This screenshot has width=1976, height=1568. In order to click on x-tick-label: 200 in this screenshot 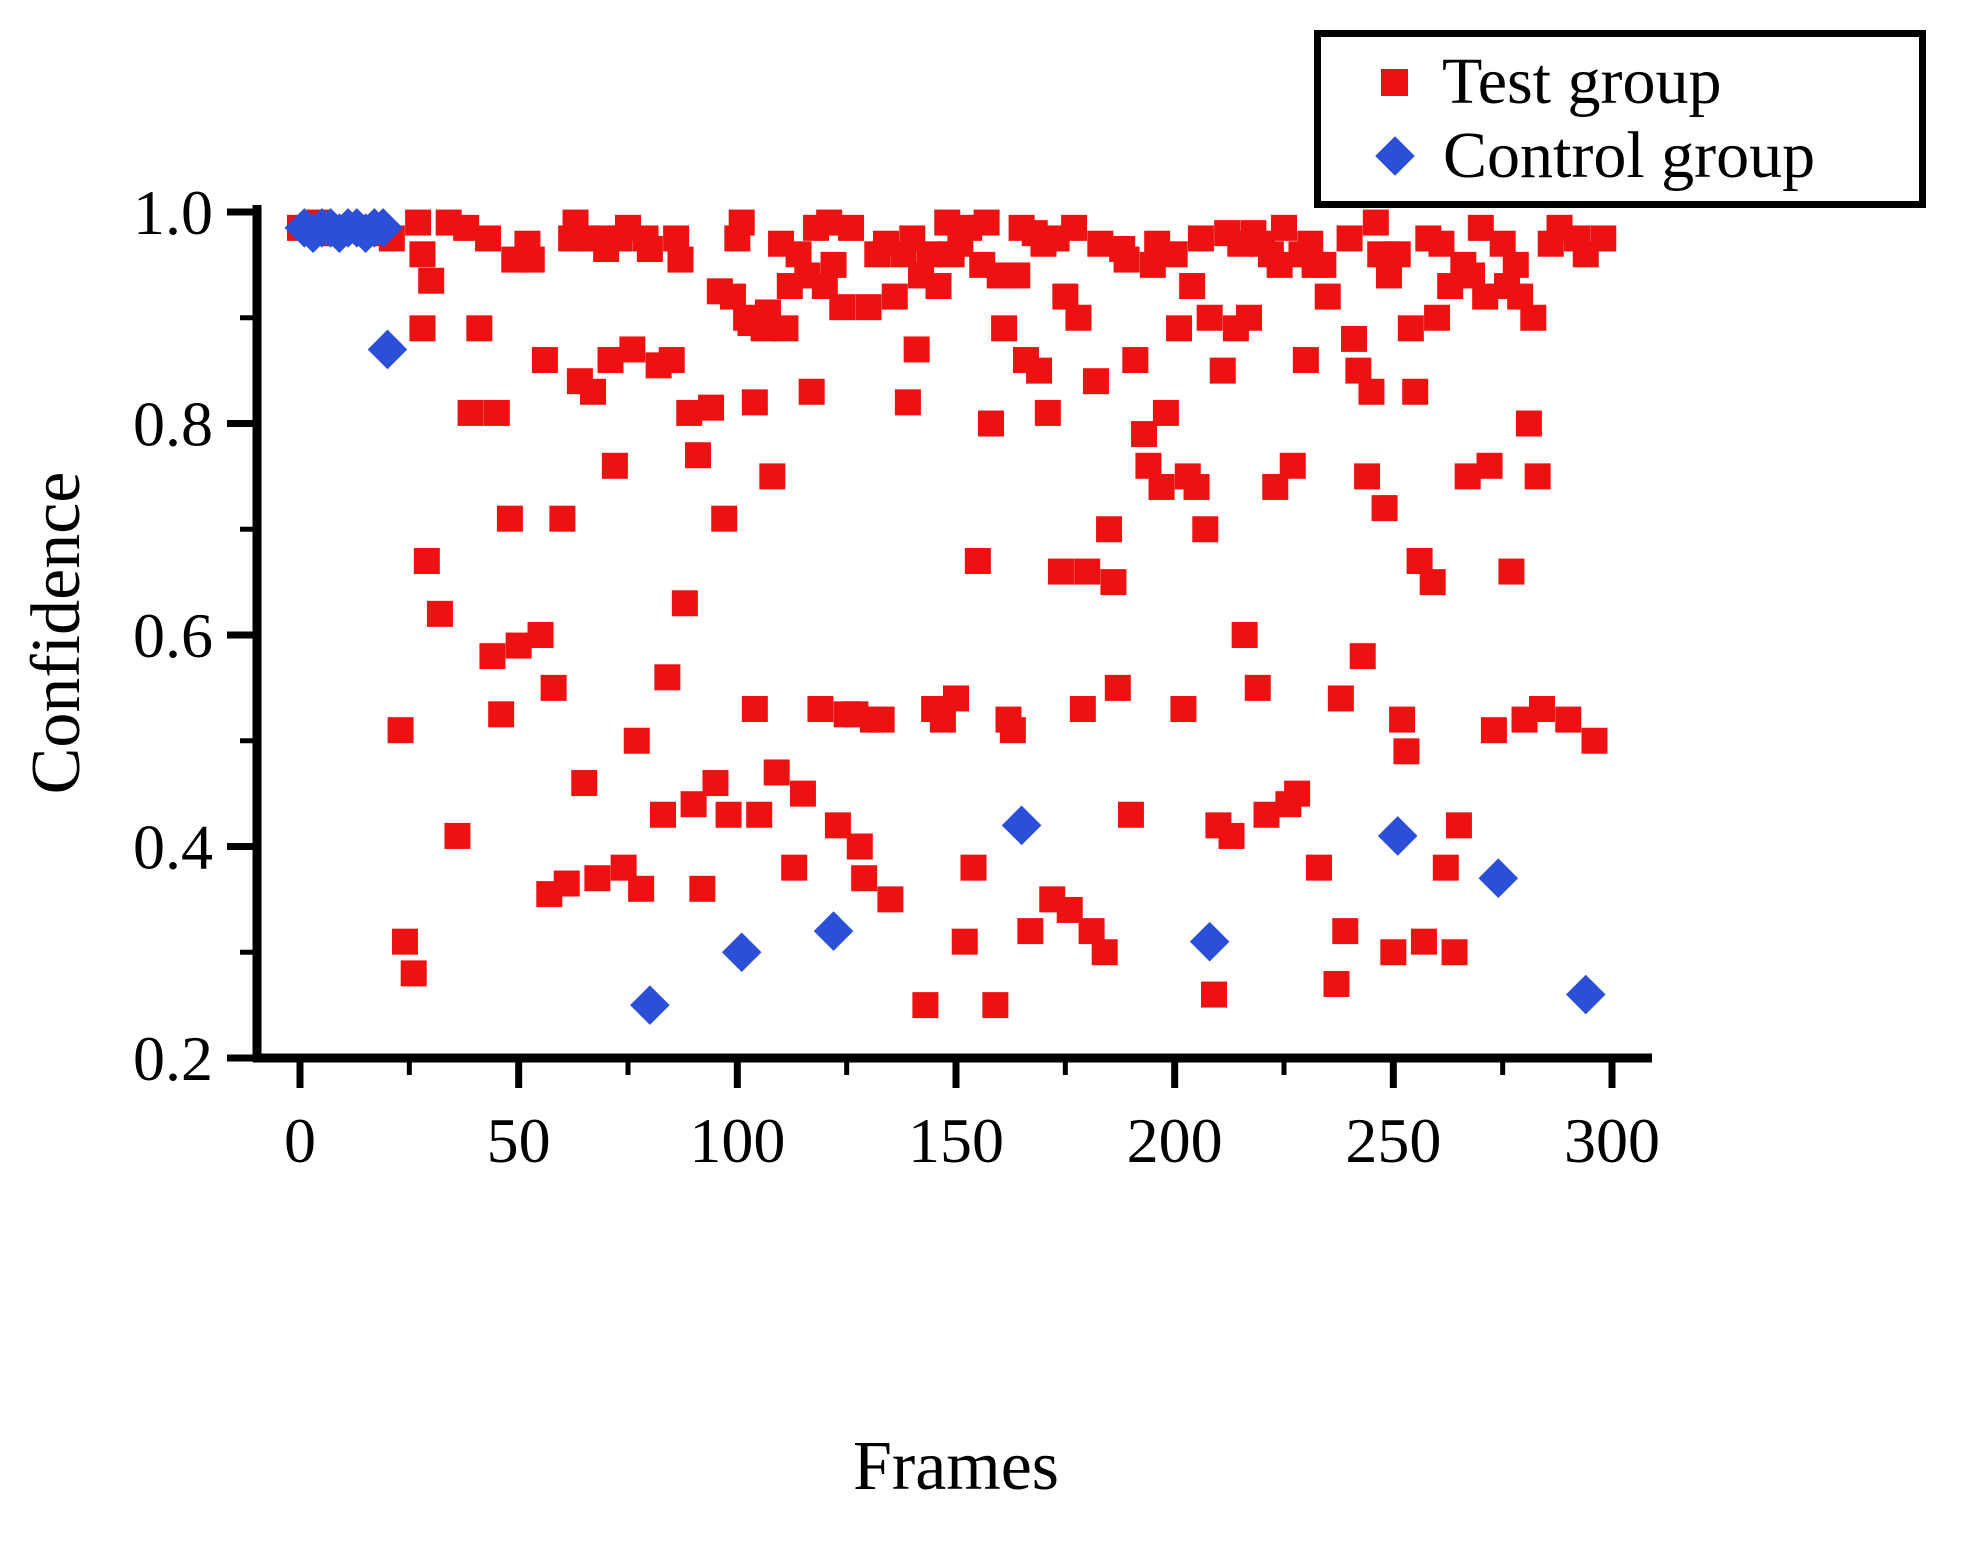, I will do `click(1175, 1140)`.